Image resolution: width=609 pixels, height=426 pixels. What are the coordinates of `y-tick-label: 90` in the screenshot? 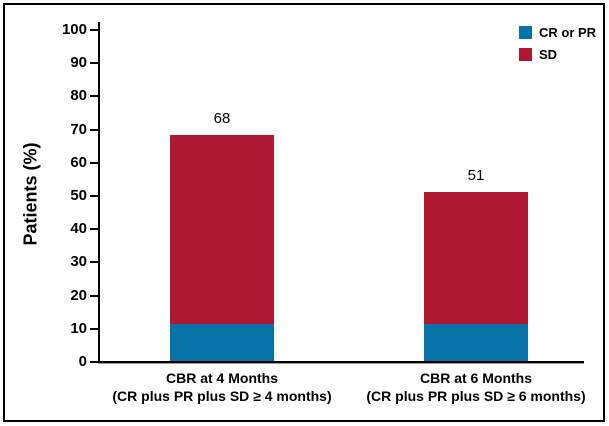 It's located at (78, 63).